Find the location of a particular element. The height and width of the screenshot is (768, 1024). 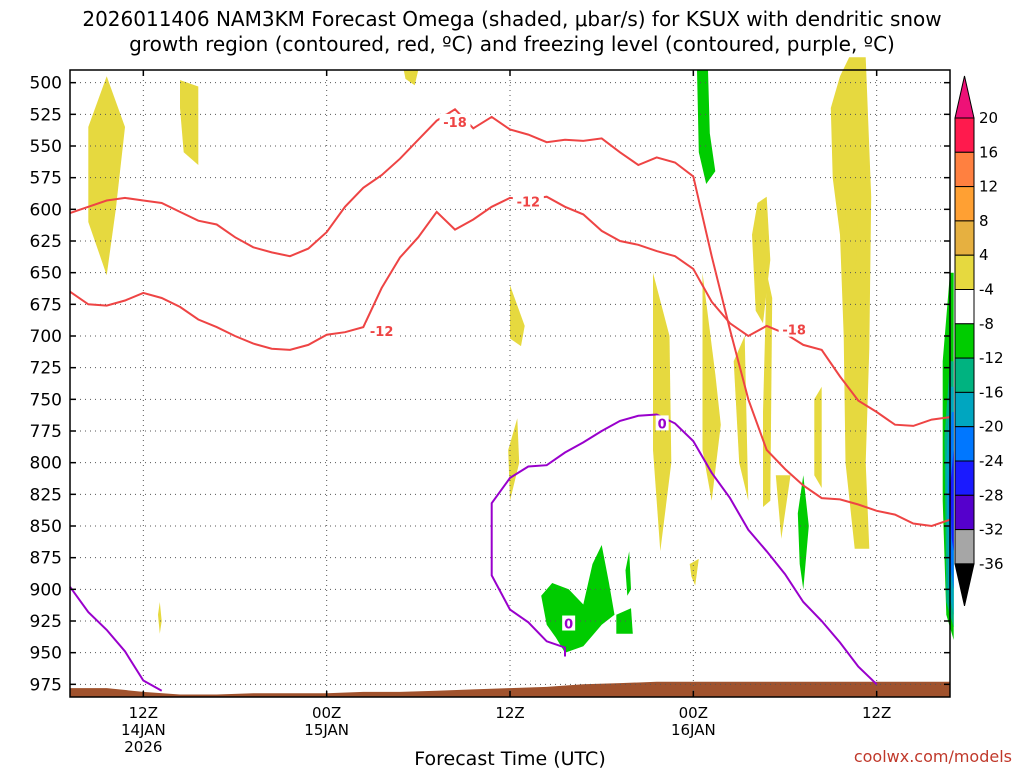

colorbar-label: 8 is located at coordinates (984, 221).